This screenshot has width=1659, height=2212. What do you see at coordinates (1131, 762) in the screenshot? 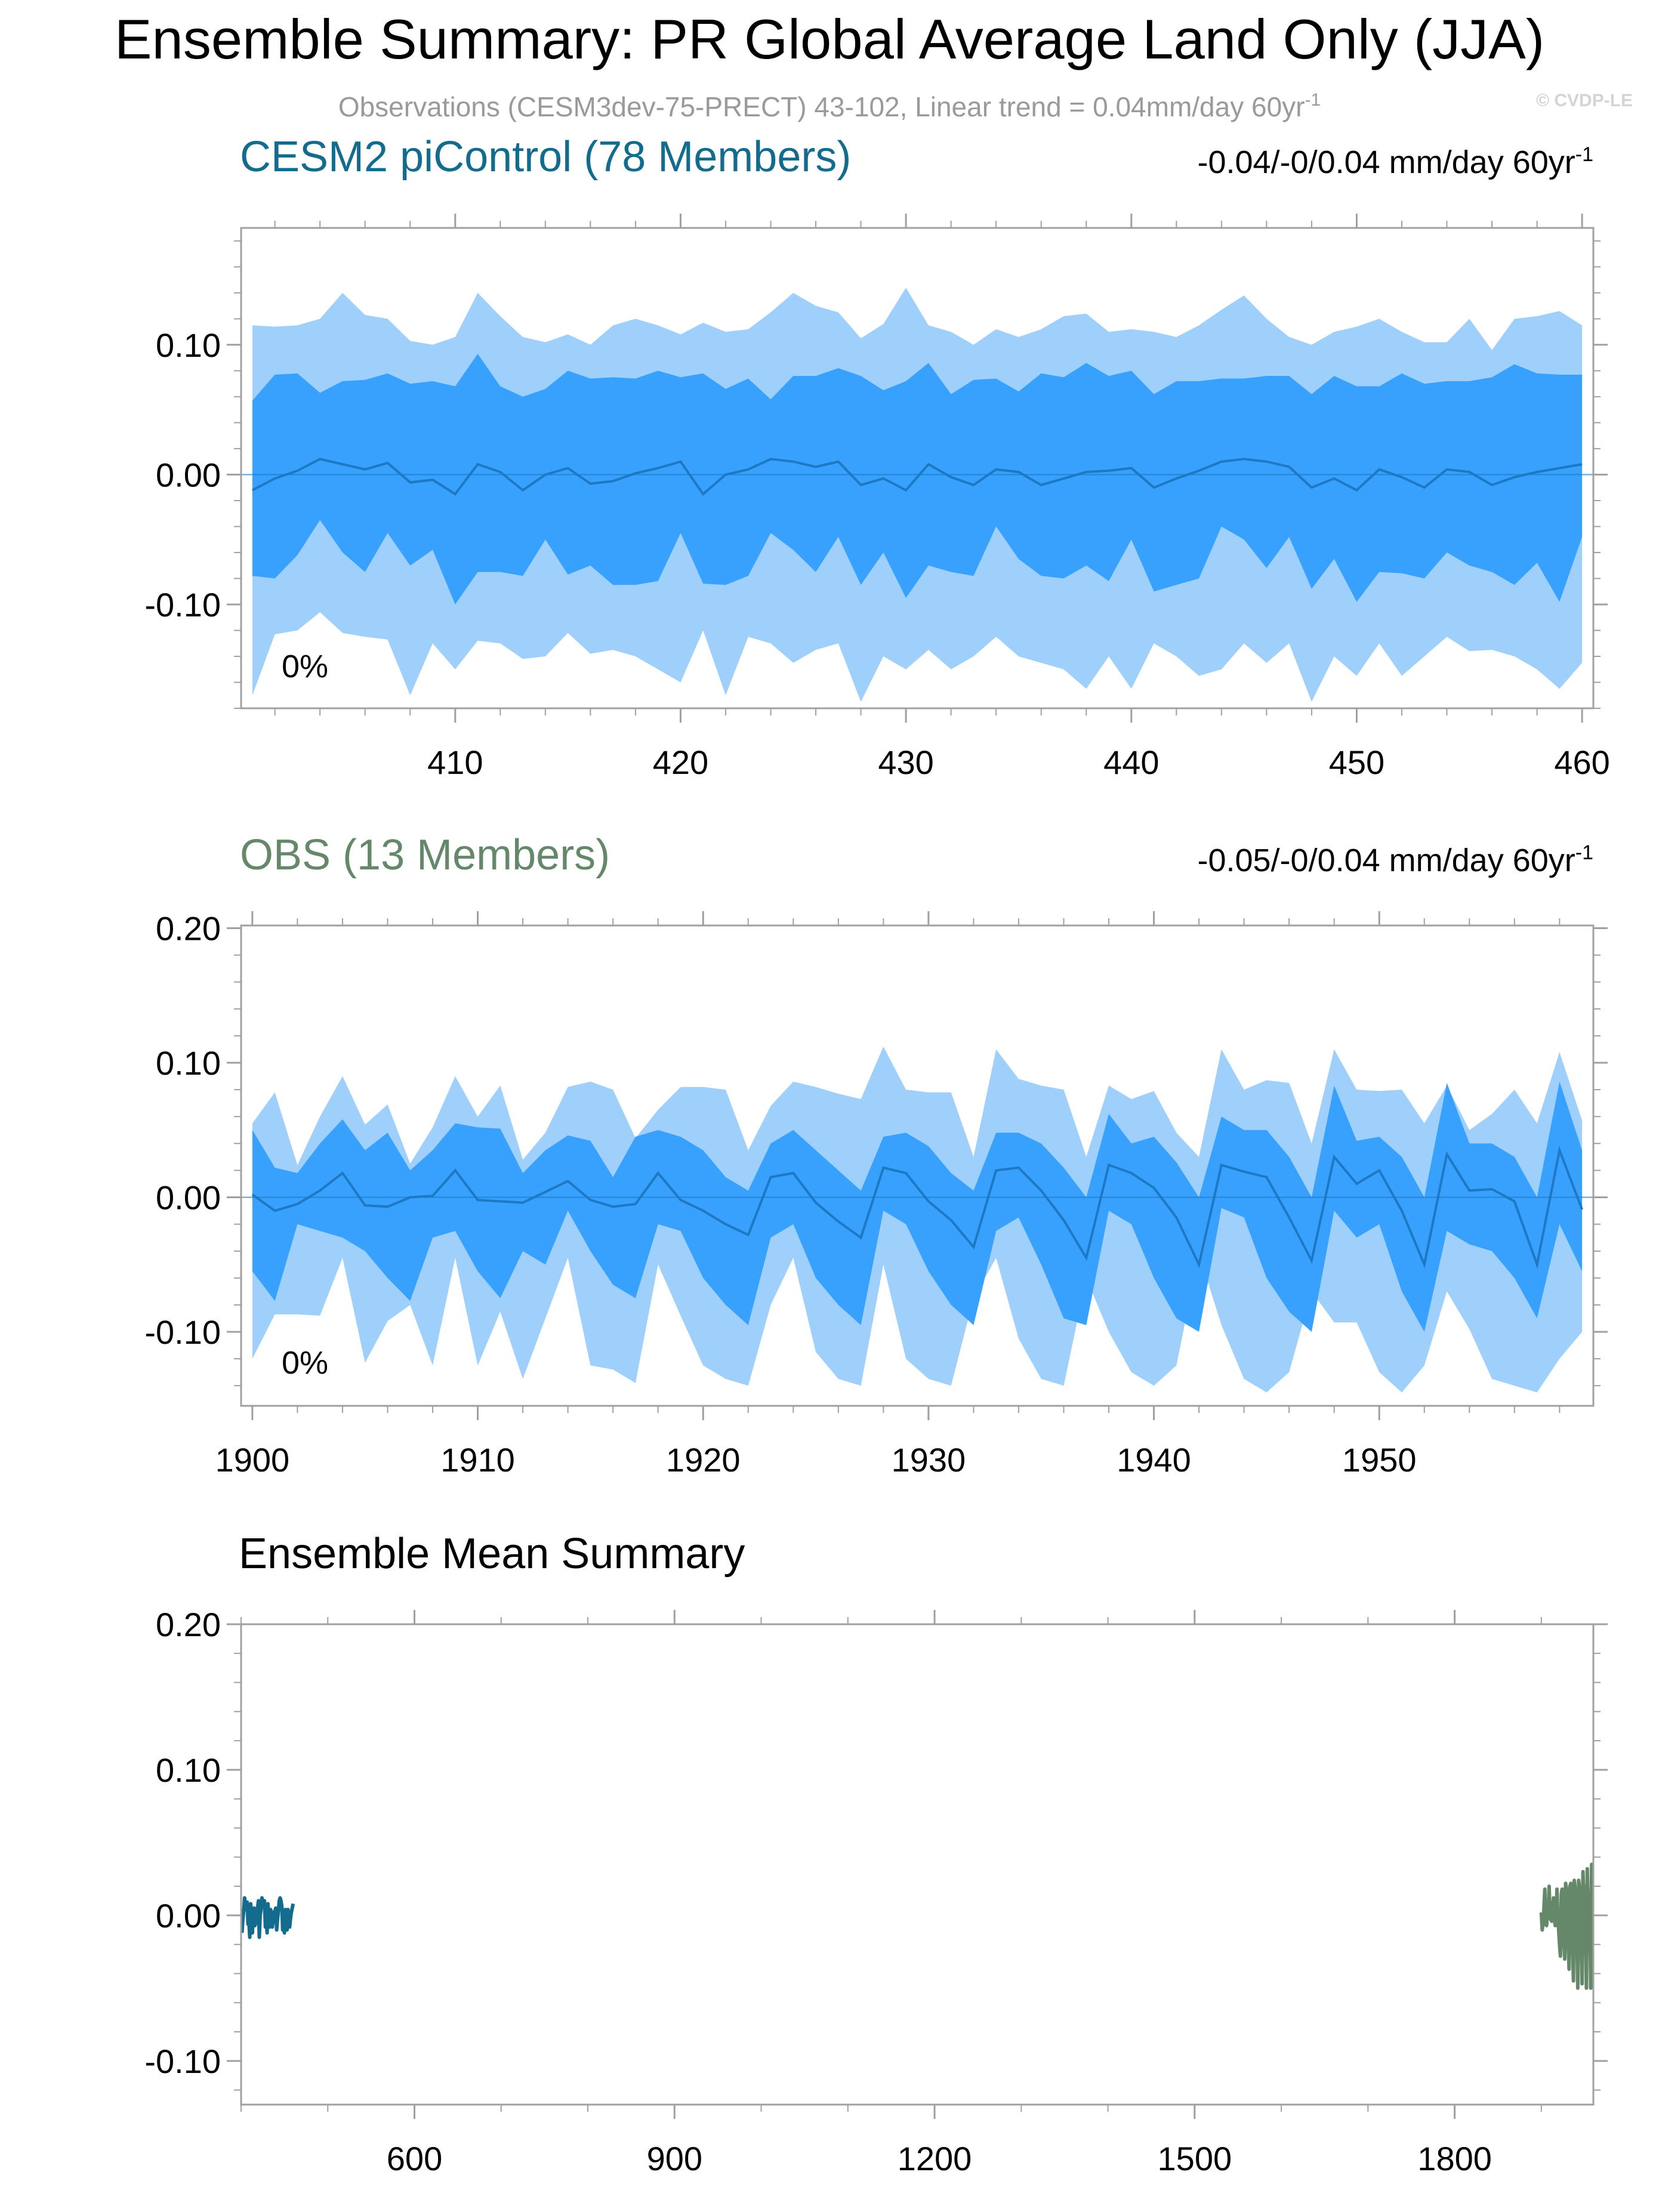
I see `cesm2-xtick-label: 440` at bounding box center [1131, 762].